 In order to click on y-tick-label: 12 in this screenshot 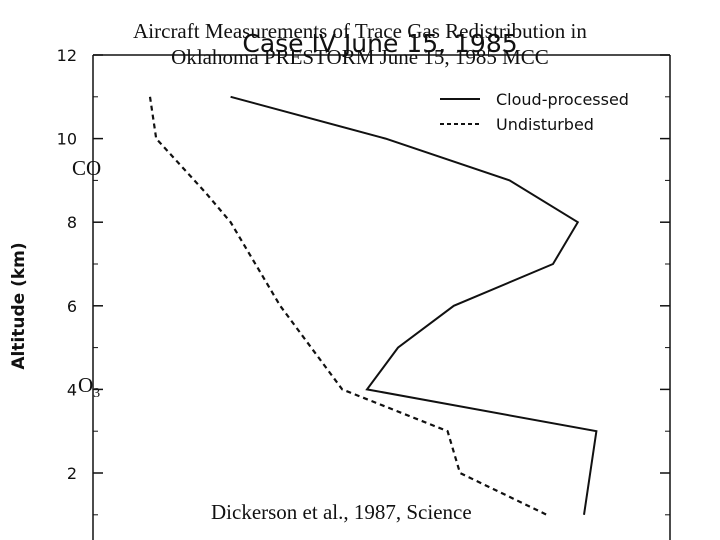, I will do `click(67, 55)`.